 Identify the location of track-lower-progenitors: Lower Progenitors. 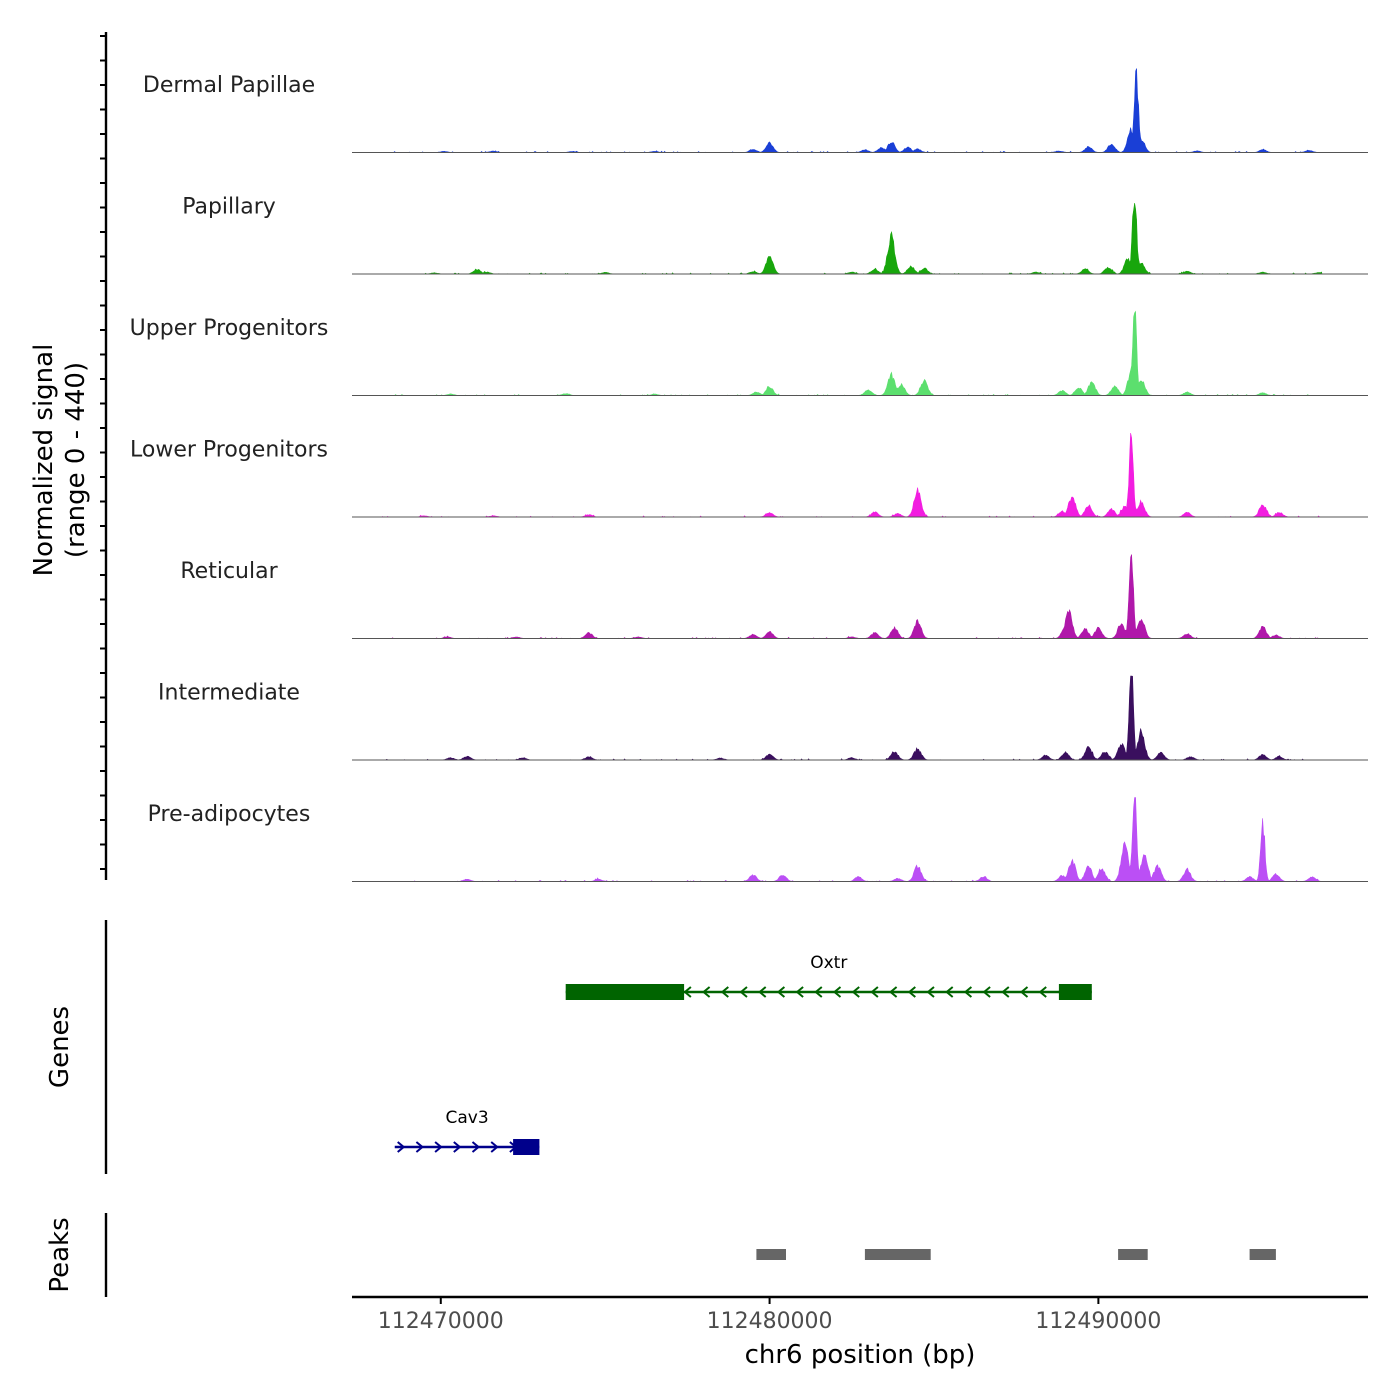
(749, 475).